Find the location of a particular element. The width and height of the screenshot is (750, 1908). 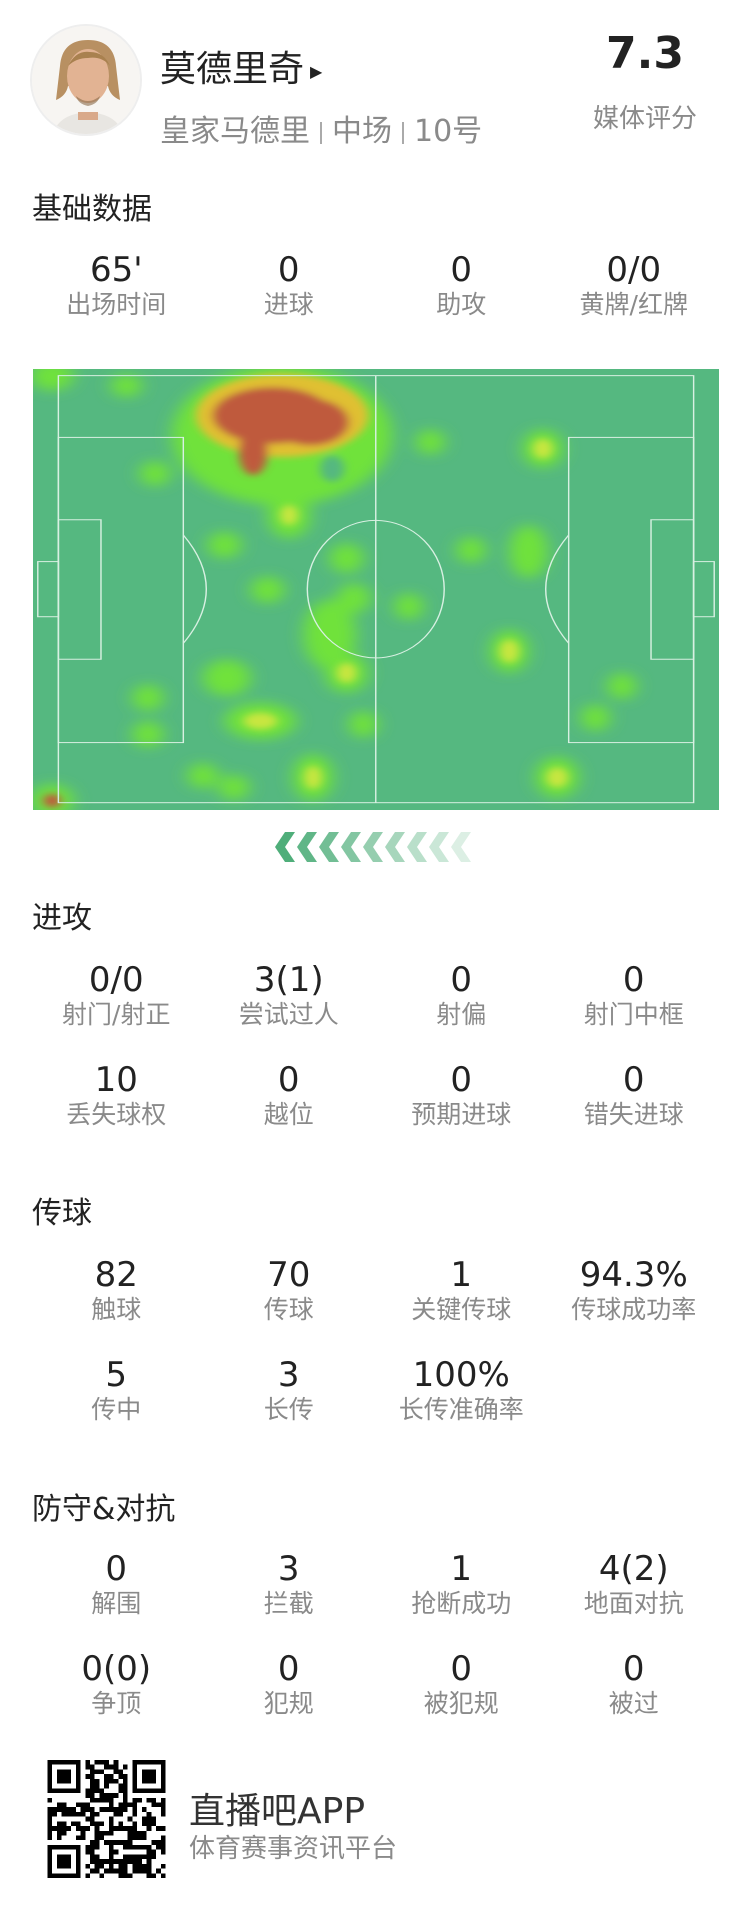

stat-label: 预期进球 is located at coordinates (461, 1114).